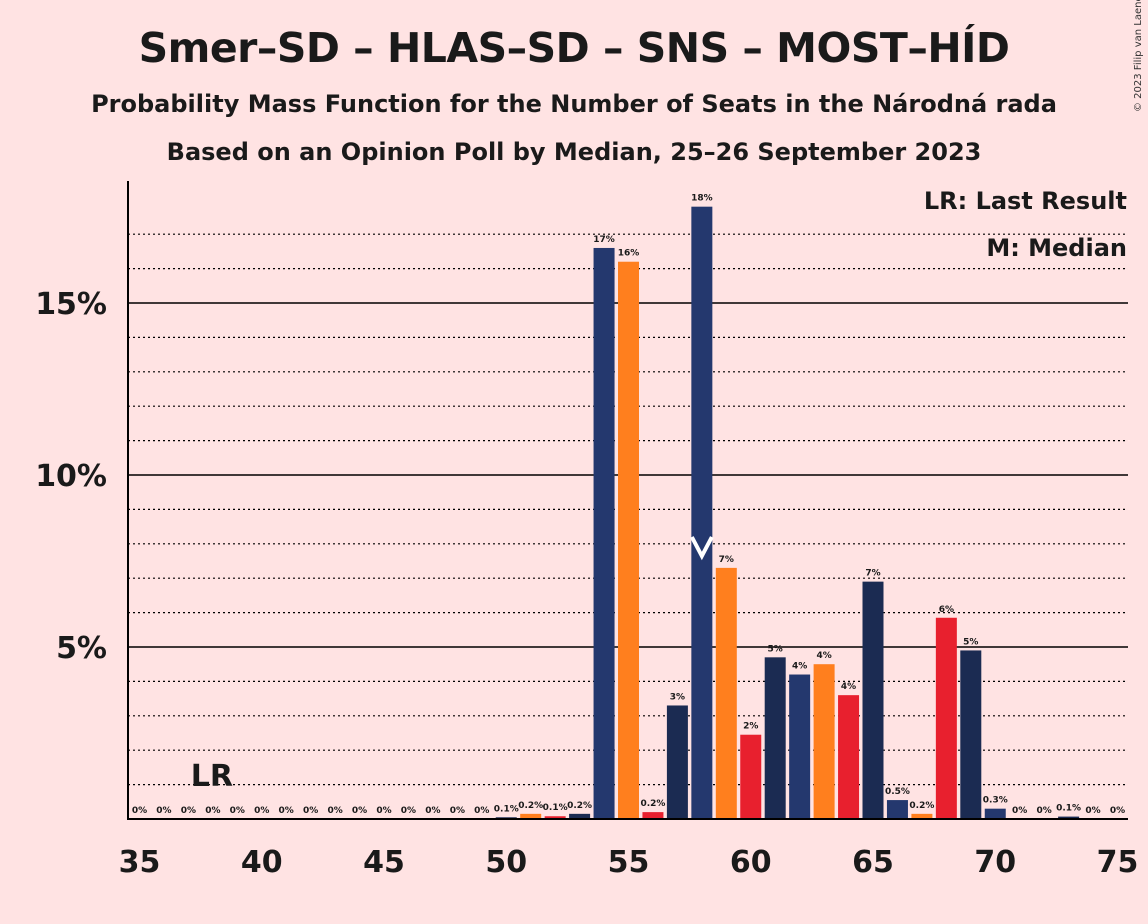  I want to click on legend-median: M: Median, so click(1056, 248).